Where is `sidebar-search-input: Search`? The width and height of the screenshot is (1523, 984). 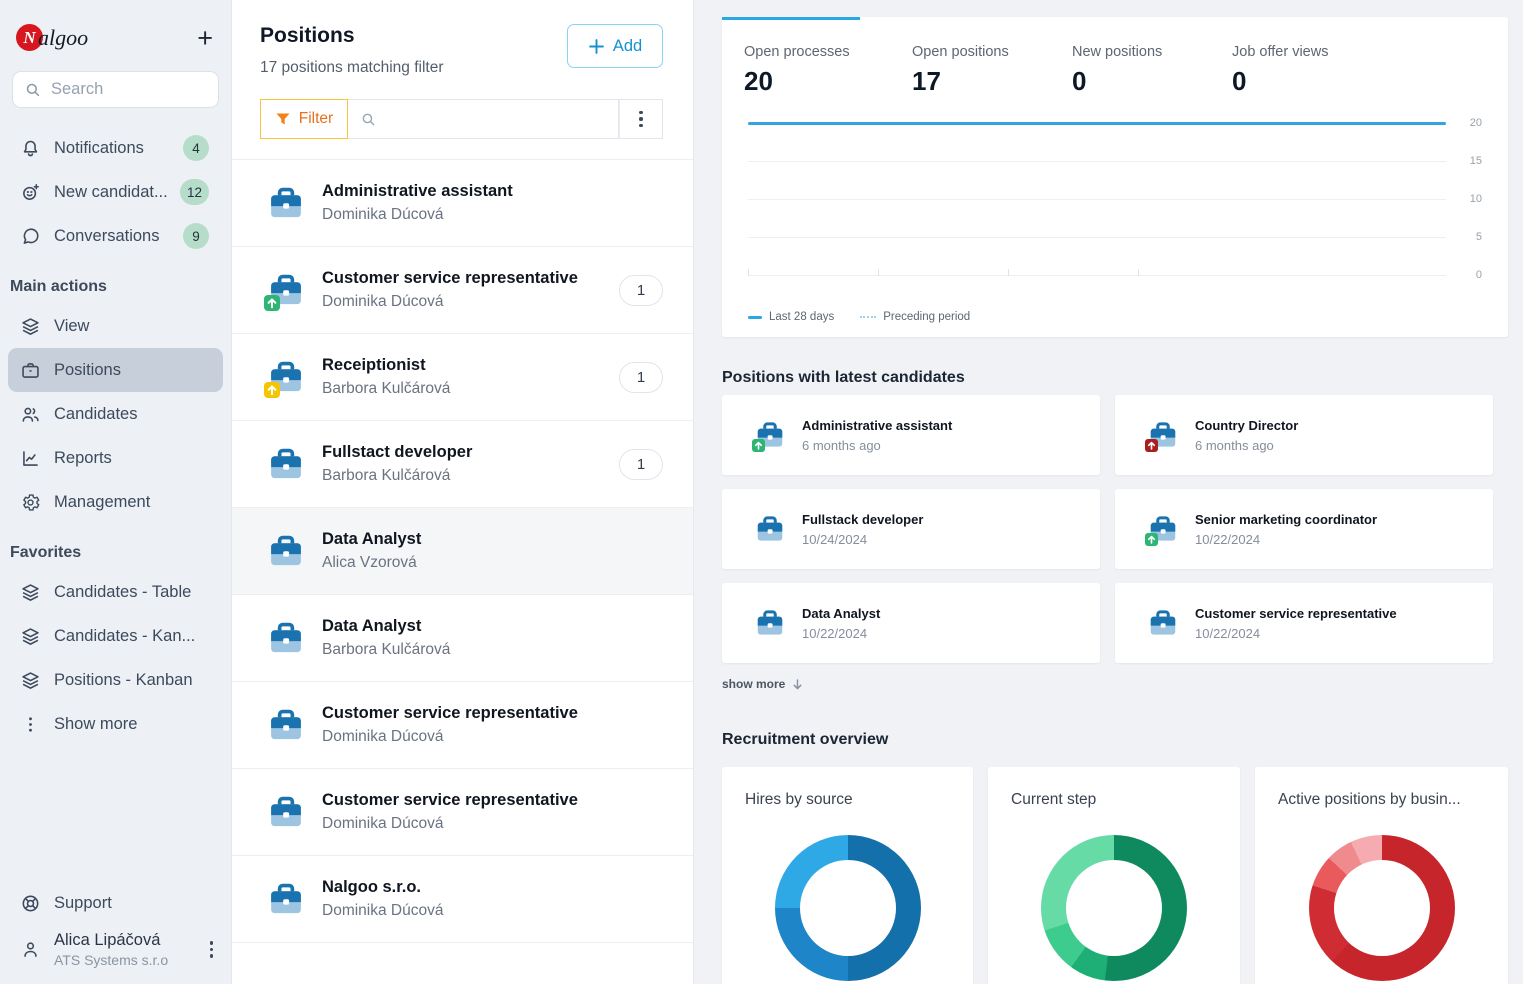 sidebar-search-input: Search is located at coordinates (115, 89).